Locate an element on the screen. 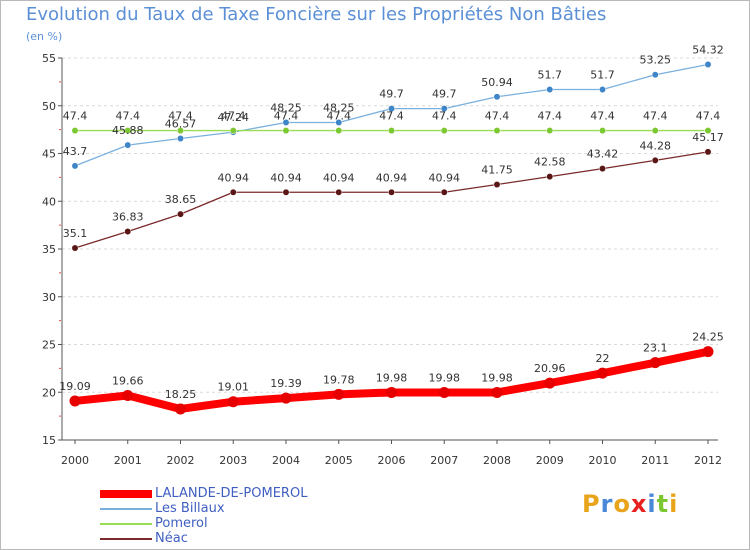  y-tick-label: 15 is located at coordinates (49, 440).